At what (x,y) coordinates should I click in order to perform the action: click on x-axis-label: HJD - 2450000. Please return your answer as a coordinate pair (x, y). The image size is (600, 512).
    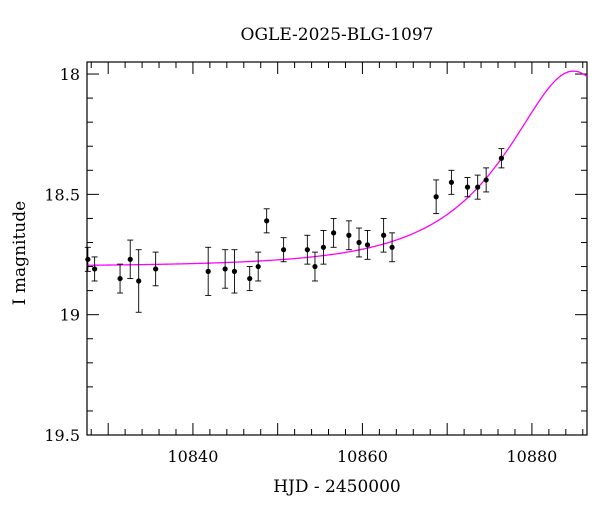
    Looking at the image, I should click on (337, 487).